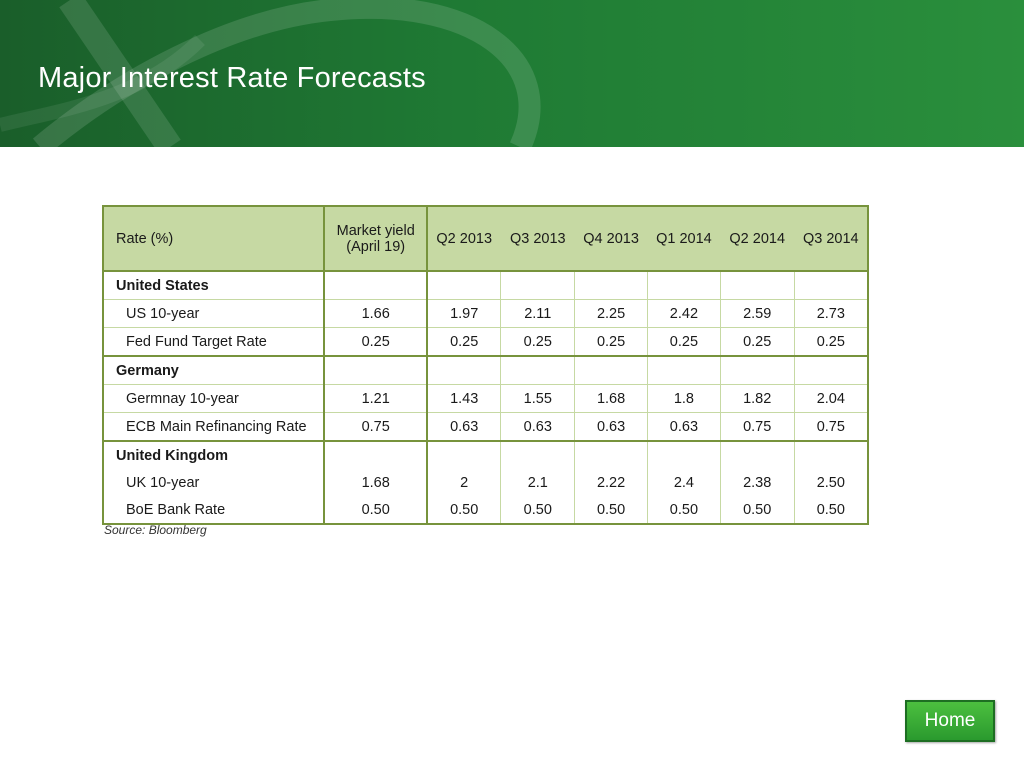 The height and width of the screenshot is (768, 1024). What do you see at coordinates (684, 238) in the screenshot?
I see `header-q1-2014: Q1 2014` at bounding box center [684, 238].